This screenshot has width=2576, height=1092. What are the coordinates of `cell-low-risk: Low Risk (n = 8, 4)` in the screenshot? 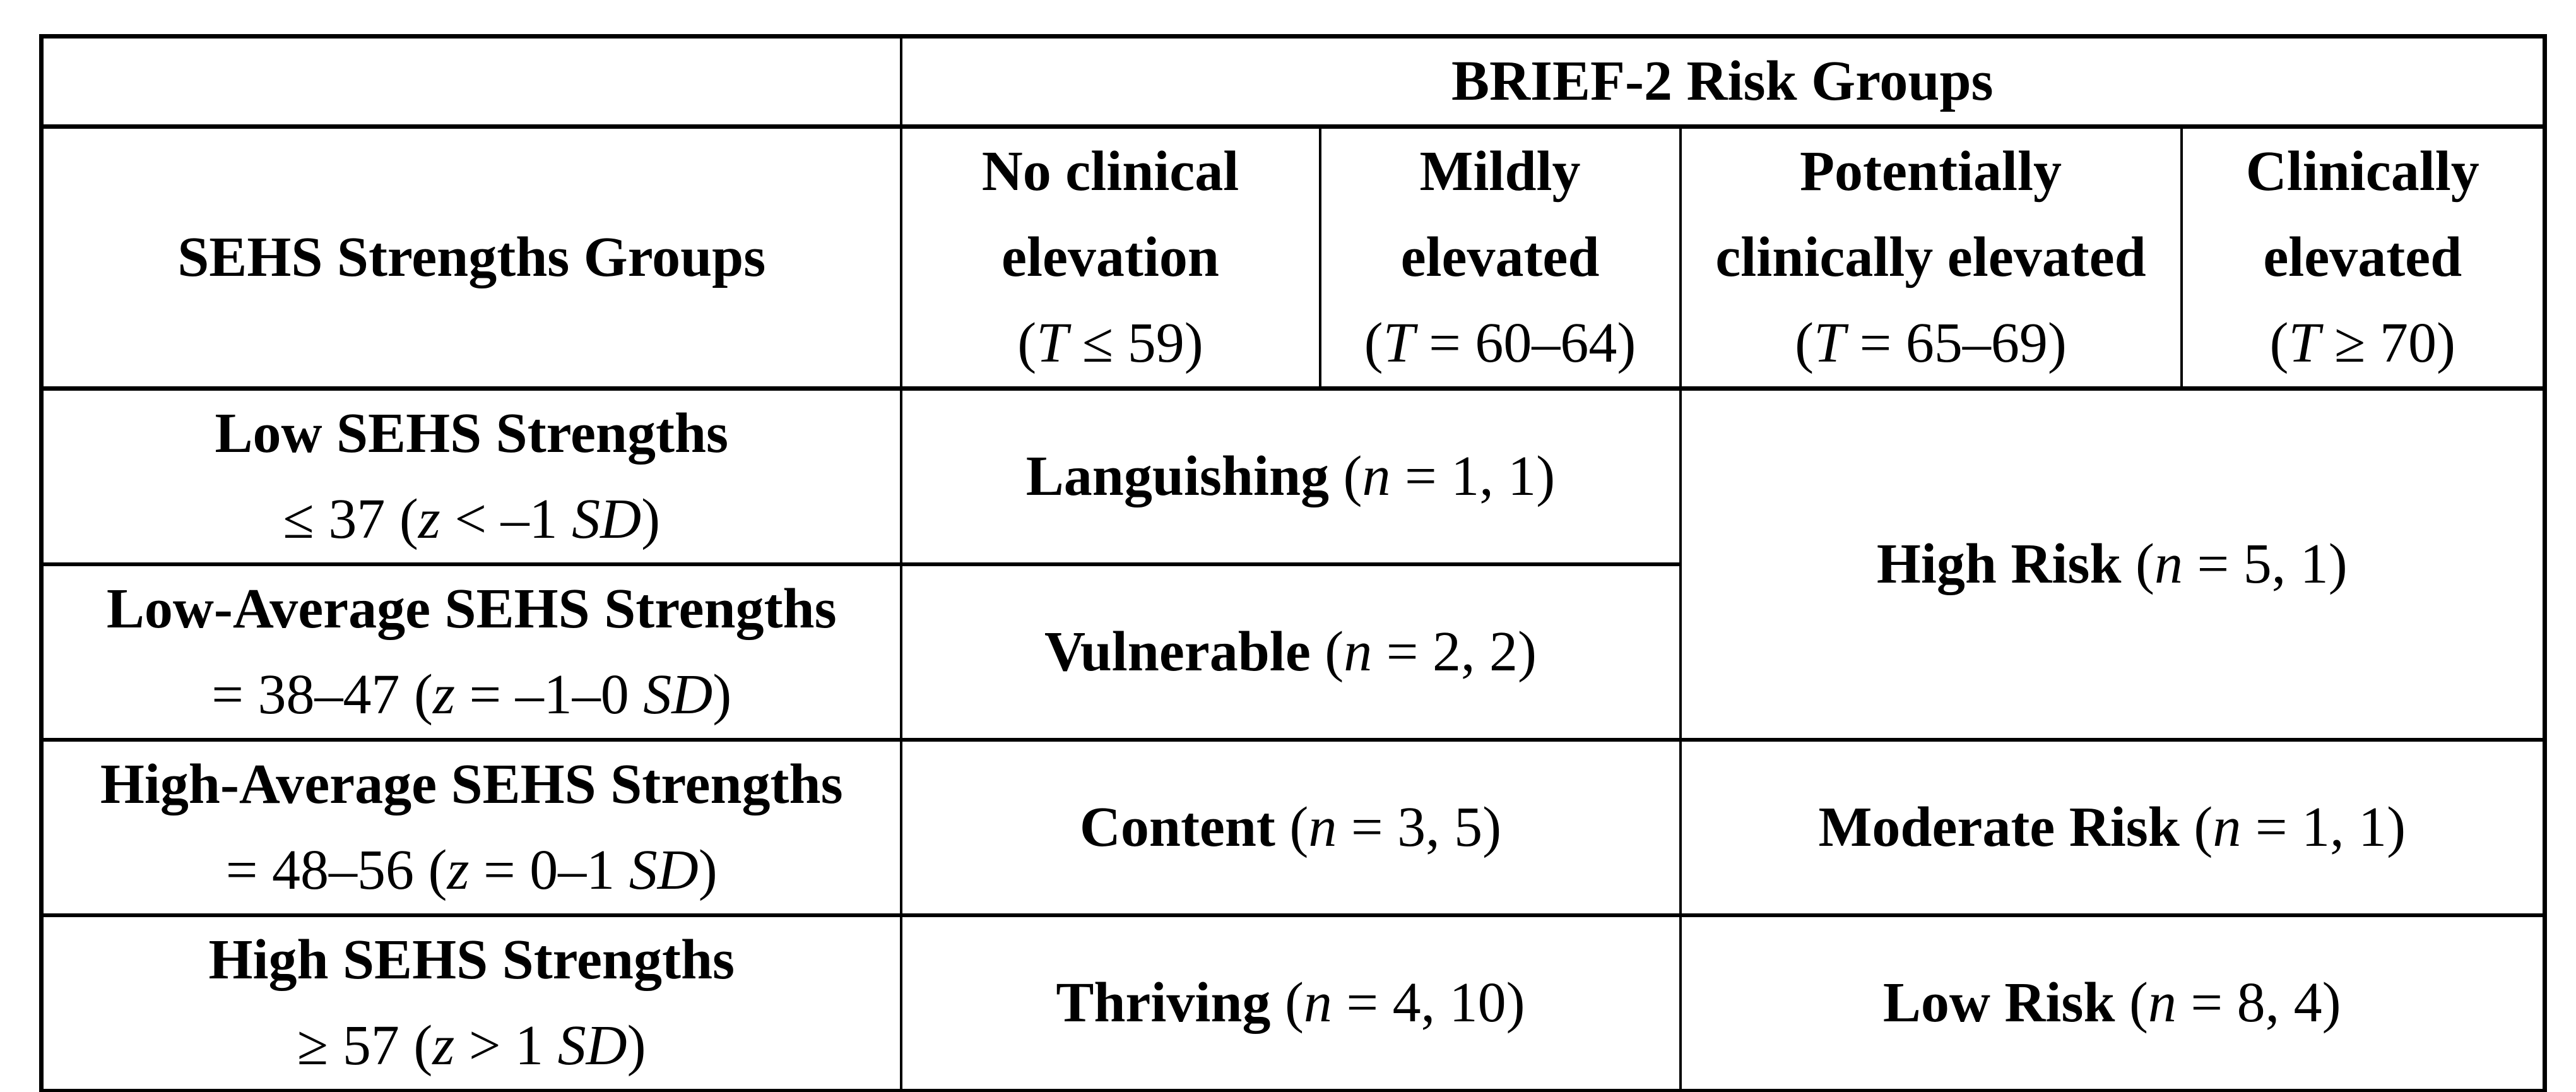 It's located at (2112, 1002).